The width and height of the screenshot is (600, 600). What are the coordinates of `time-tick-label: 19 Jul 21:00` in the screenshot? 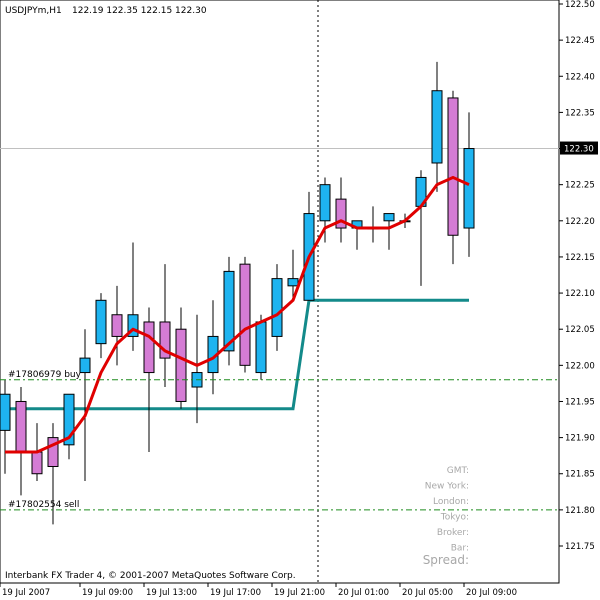 It's located at (299, 593).